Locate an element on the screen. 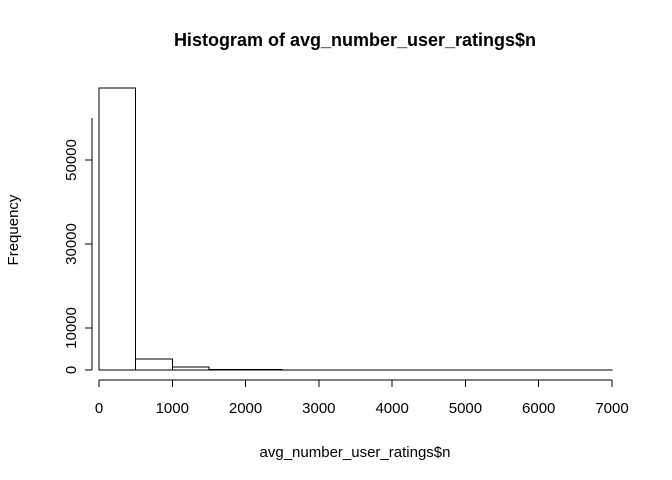  x-tick-label: 5000 is located at coordinates (465, 408).